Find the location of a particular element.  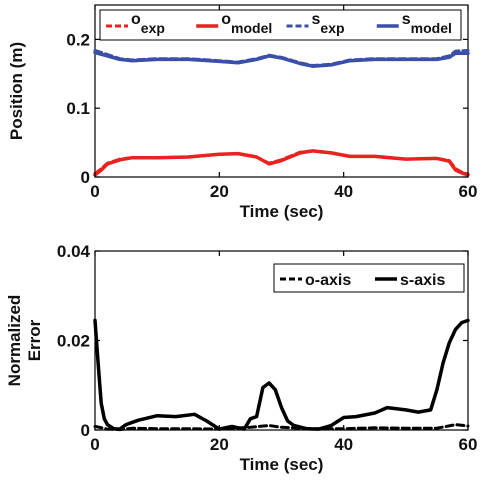

y-tick-label: 0.2 is located at coordinates (78, 39).